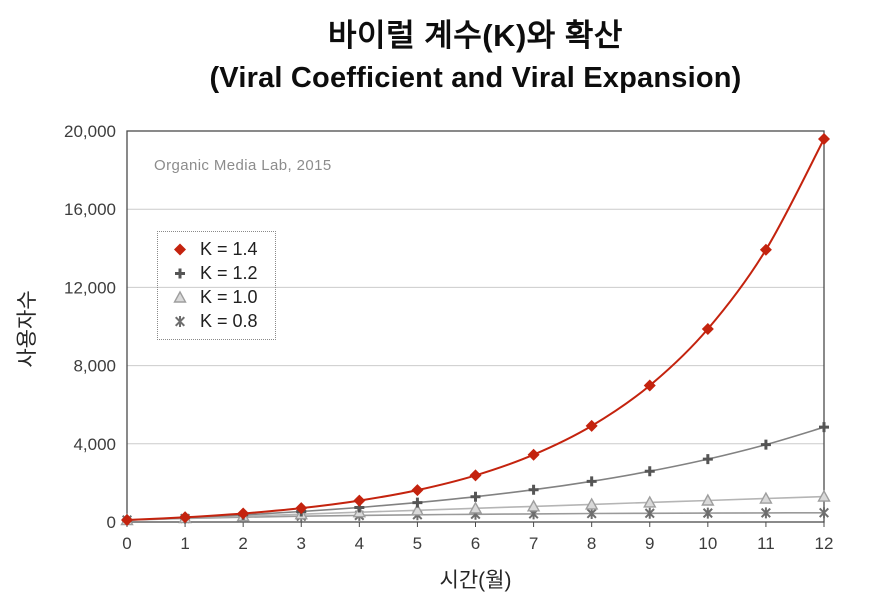 The width and height of the screenshot is (875, 606). I want to click on y-tick-label: 20,000, so click(90, 131).